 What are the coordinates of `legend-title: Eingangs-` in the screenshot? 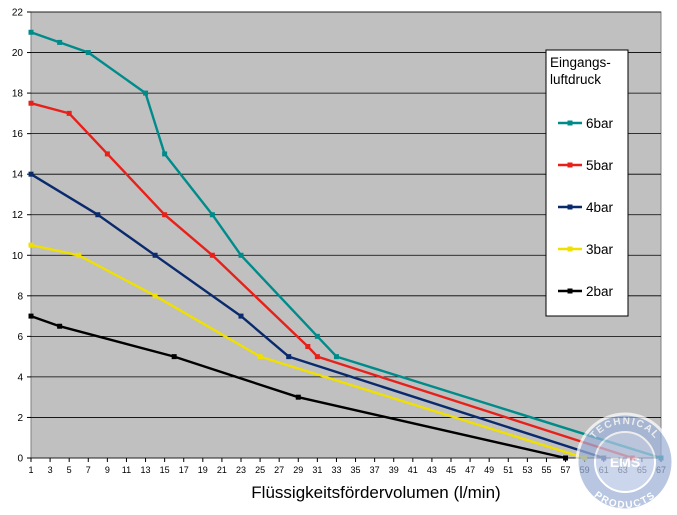 It's located at (580, 62).